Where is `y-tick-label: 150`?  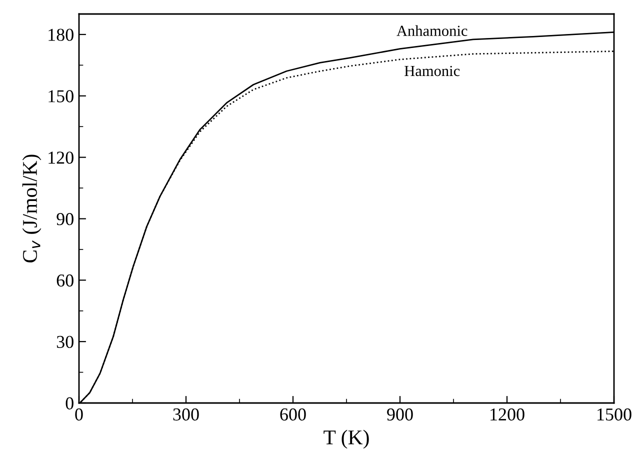 y-tick-label: 150 is located at coordinates (61, 96).